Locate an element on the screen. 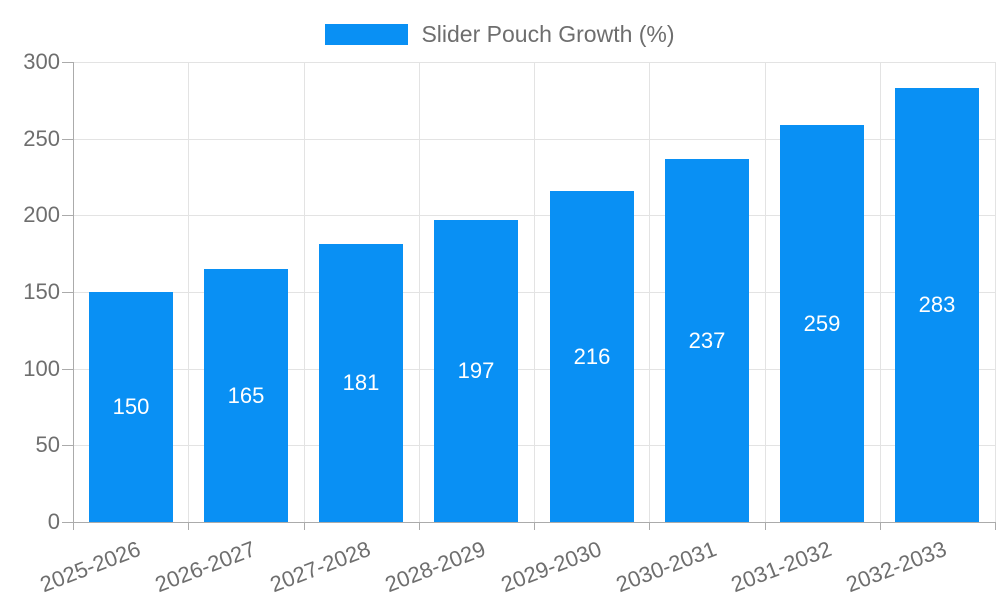 The image size is (1000, 600). bar: 283 is located at coordinates (937, 305).